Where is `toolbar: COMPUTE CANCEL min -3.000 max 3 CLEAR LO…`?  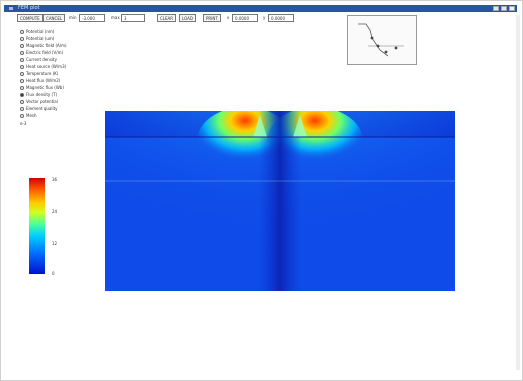 toolbar: COMPUTE CANCEL min -3.000 max 3 CLEAR LO… is located at coordinates (157, 19).